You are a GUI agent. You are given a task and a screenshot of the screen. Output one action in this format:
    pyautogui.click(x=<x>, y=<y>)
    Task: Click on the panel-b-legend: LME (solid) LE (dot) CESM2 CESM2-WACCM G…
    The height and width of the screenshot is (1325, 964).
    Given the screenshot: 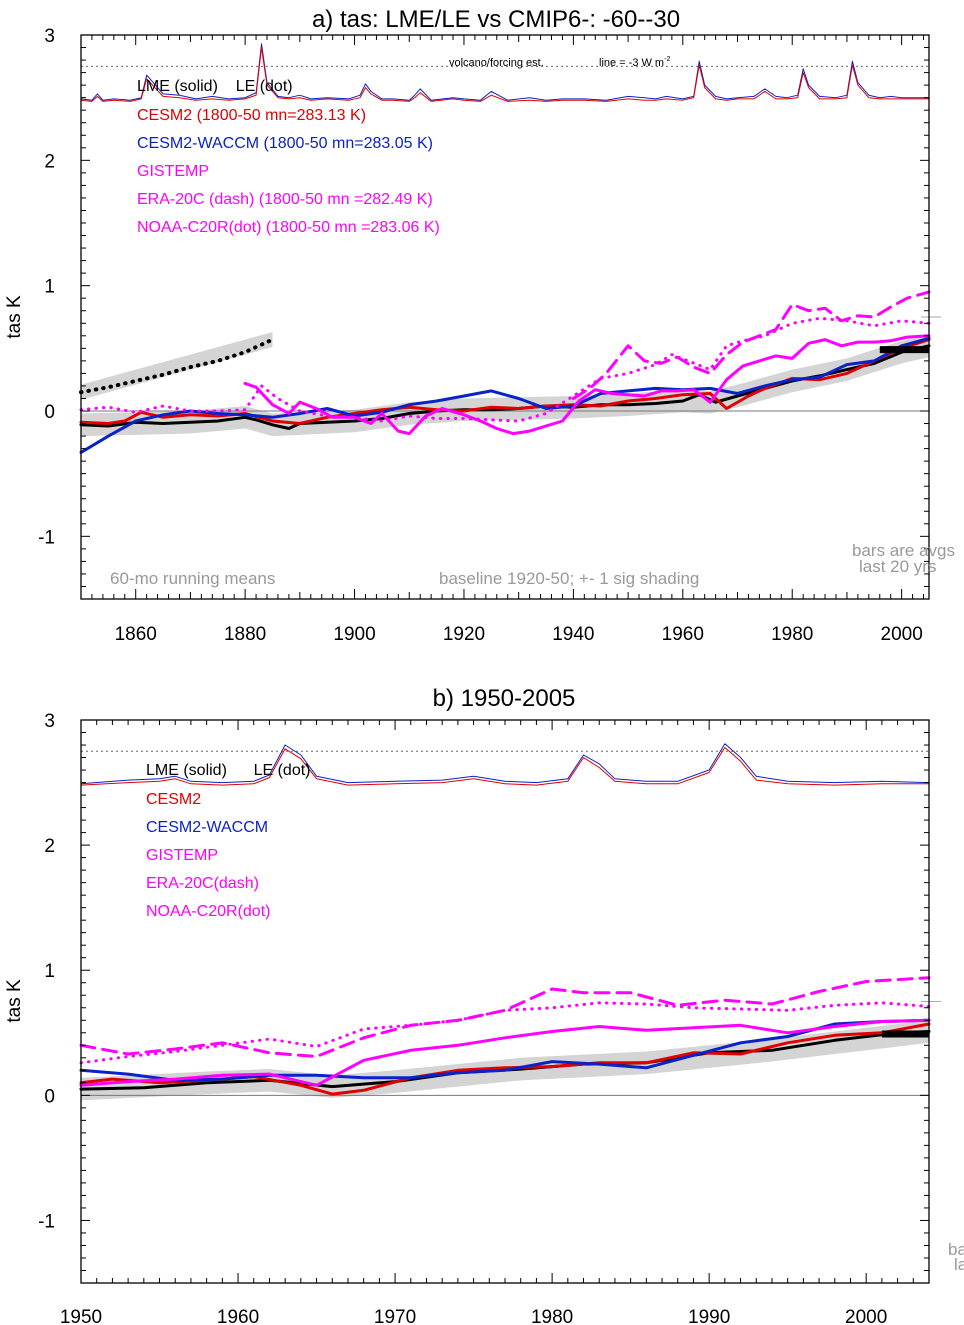 What is the action you would take?
    pyautogui.click(x=228, y=841)
    